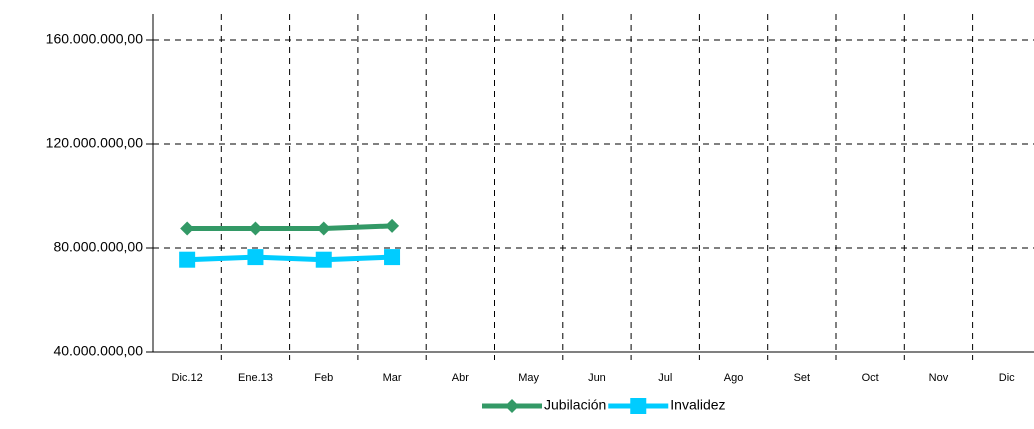 The height and width of the screenshot is (429, 1034). What do you see at coordinates (802, 378) in the screenshot?
I see `x-tick-label: Set` at bounding box center [802, 378].